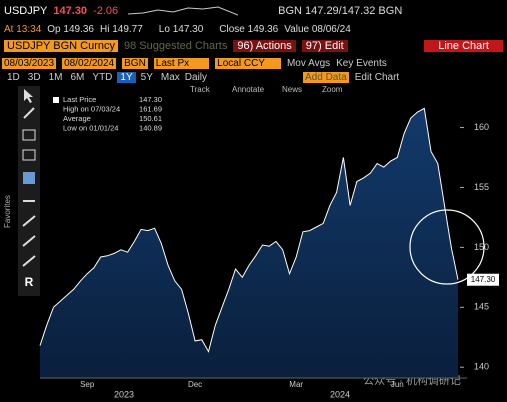  I want to click on stat: Lo 147.30, so click(181, 29).